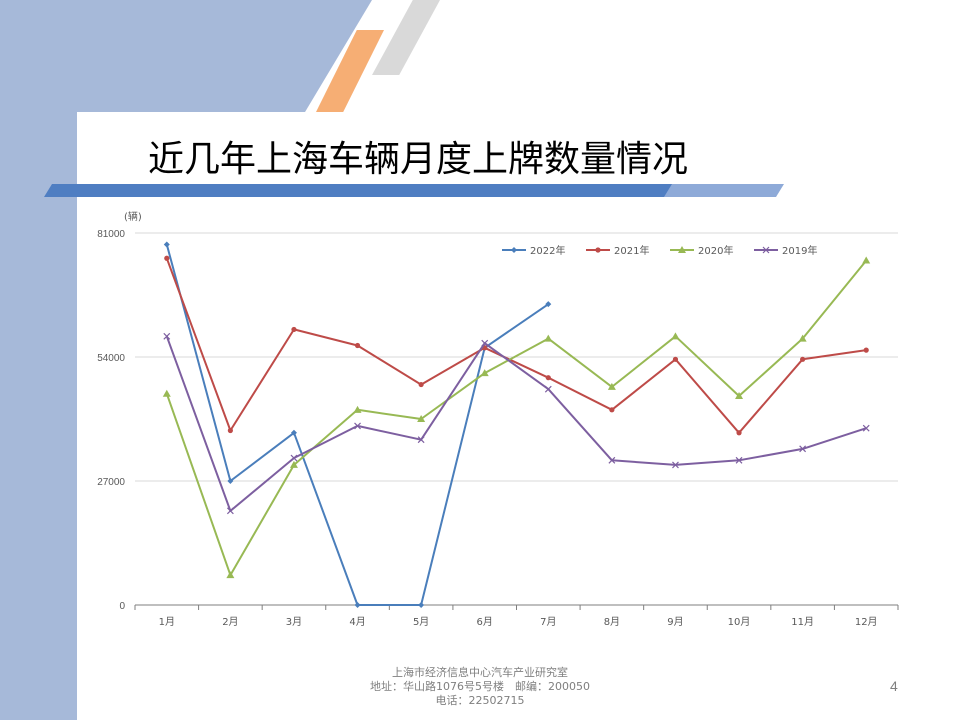 The height and width of the screenshot is (720, 960). What do you see at coordinates (485, 622) in the screenshot?
I see `x-tick-label: 6月` at bounding box center [485, 622].